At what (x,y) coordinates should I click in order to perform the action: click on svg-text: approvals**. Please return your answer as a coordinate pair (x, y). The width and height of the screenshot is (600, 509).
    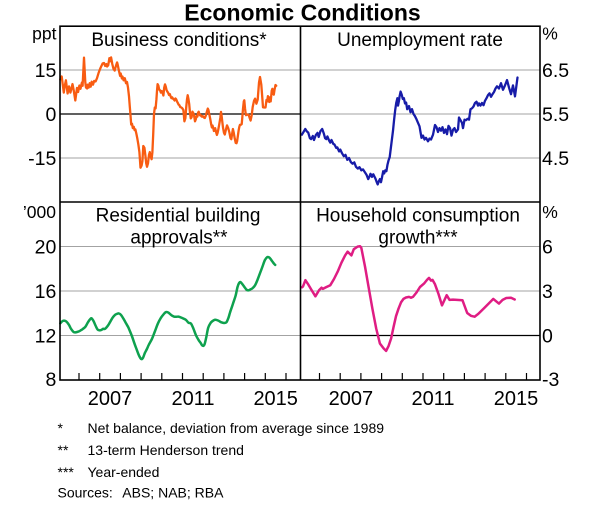
    Looking at the image, I should click on (179, 238).